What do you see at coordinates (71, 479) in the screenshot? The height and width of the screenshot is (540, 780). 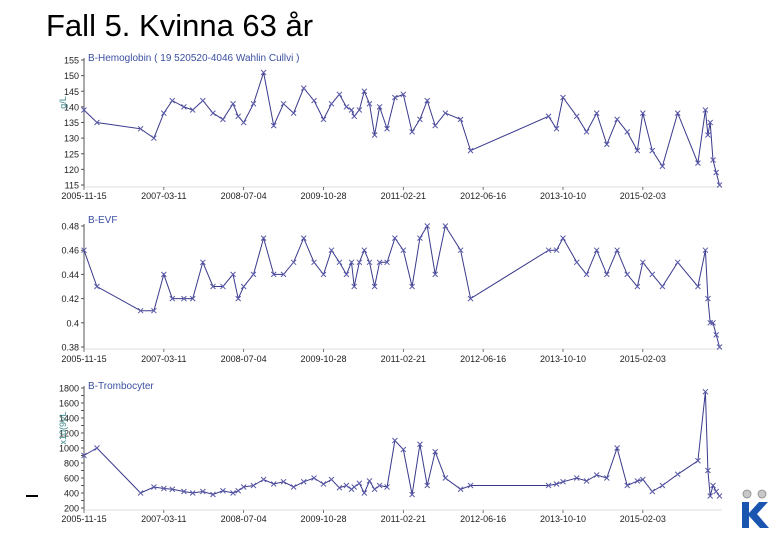 I see `y-tick-label: 600` at bounding box center [71, 479].